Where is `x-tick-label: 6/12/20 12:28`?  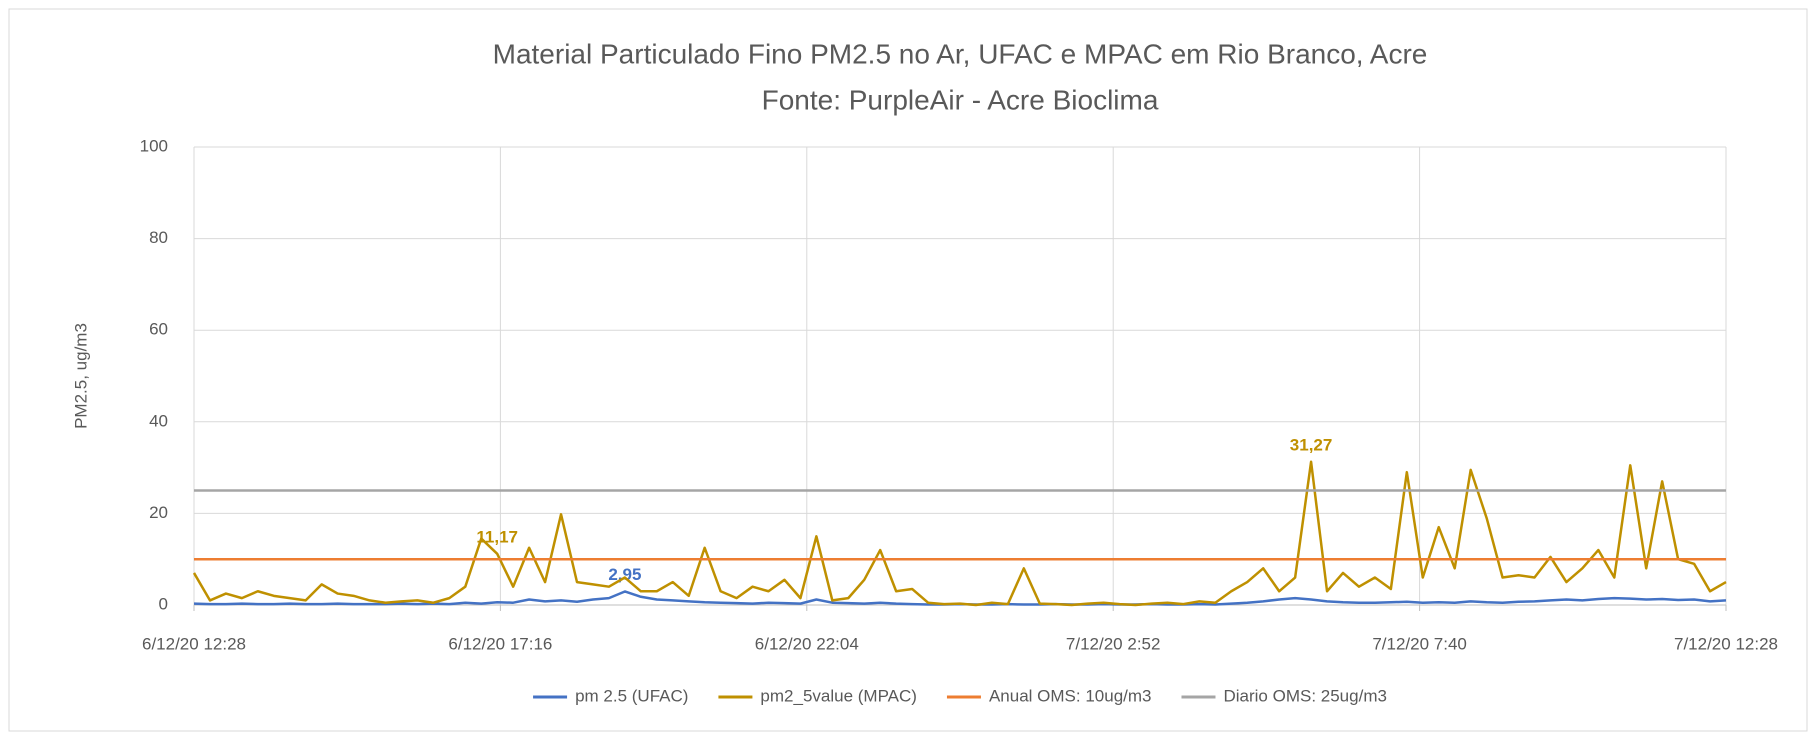 x-tick-label: 6/12/20 12:28 is located at coordinates (194, 643).